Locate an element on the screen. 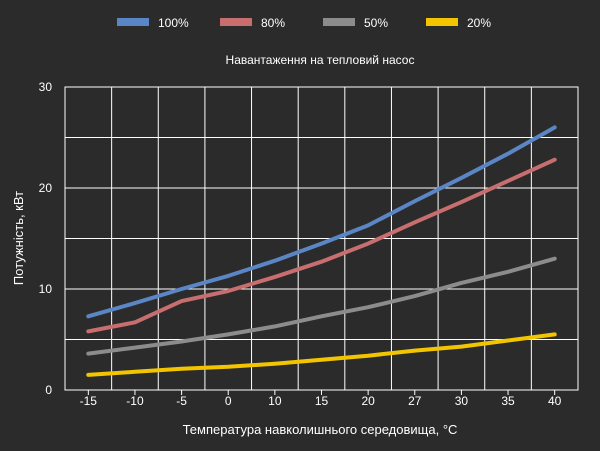 This screenshot has width=600, height=451. x-tick-label: 15 is located at coordinates (322, 401).